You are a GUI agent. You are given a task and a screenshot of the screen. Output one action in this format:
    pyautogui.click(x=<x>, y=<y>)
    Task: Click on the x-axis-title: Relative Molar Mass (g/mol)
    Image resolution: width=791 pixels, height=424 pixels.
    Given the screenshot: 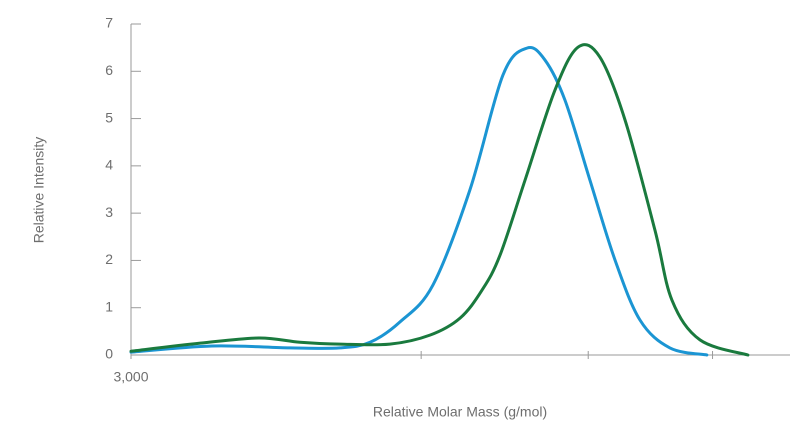 What is the action you would take?
    pyautogui.click(x=460, y=412)
    